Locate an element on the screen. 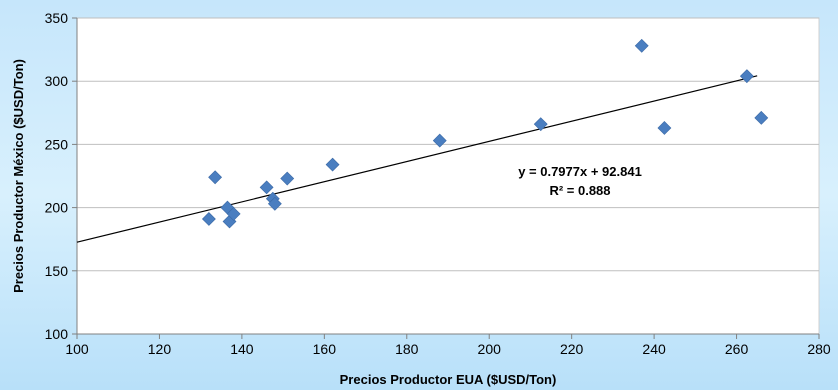 This screenshot has height=390, width=838. y-tick-label: 300 is located at coordinates (57, 81).